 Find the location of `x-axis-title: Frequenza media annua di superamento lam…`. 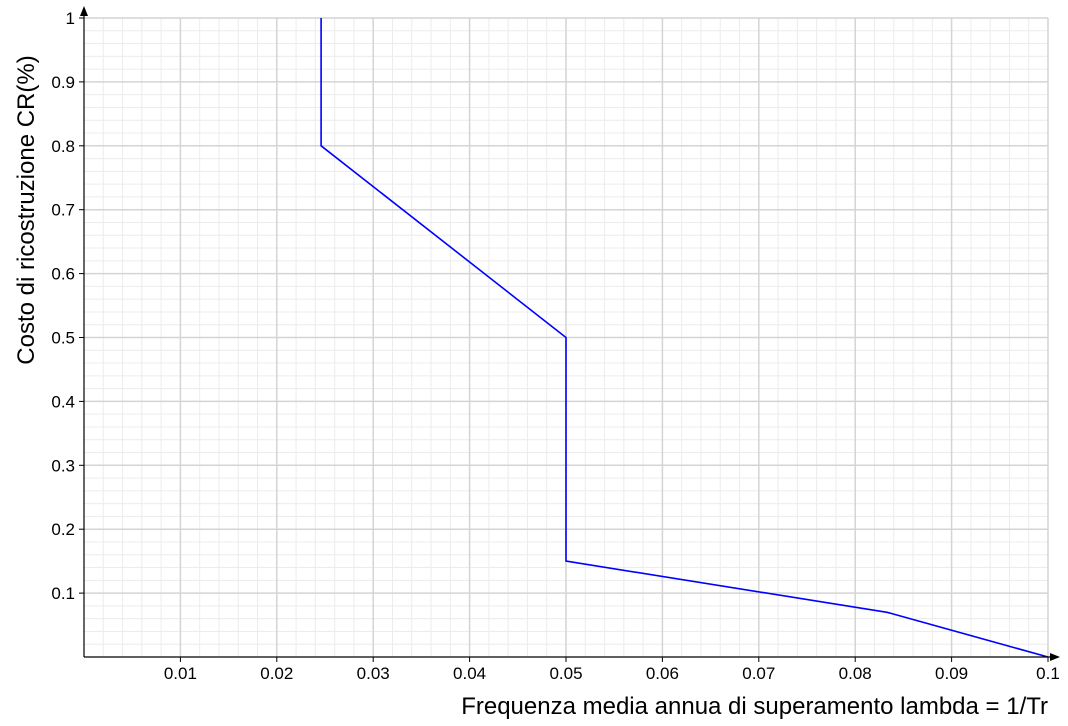

x-axis-title: Frequenza media annua di superamento lam… is located at coordinates (754, 706).